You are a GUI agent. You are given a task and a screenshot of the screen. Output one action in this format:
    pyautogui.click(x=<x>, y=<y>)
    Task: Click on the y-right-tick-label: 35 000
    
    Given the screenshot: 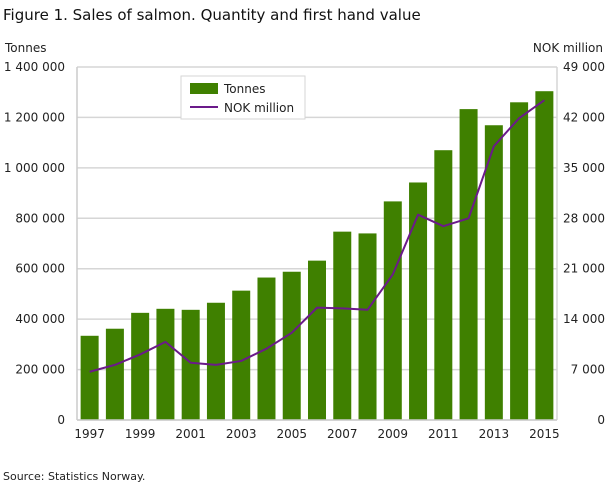 What is the action you would take?
    pyautogui.click(x=584, y=168)
    